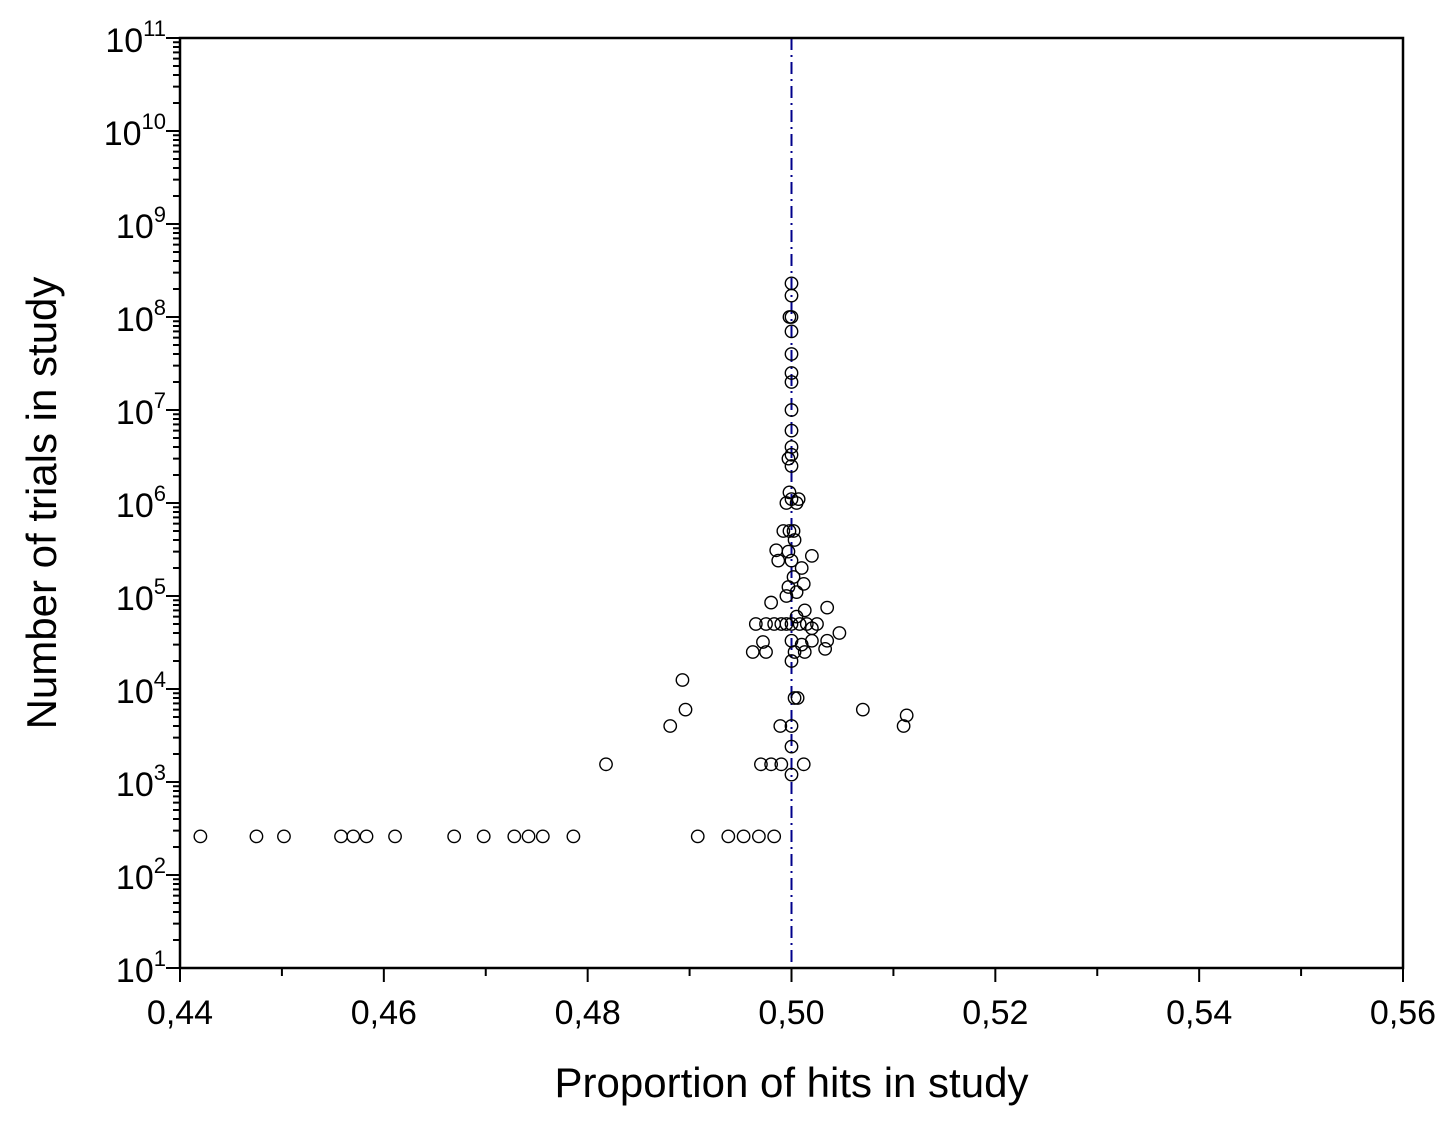  What do you see at coordinates (141, 968) in the screenshot?
I see `y-tick-label: 10¹` at bounding box center [141, 968].